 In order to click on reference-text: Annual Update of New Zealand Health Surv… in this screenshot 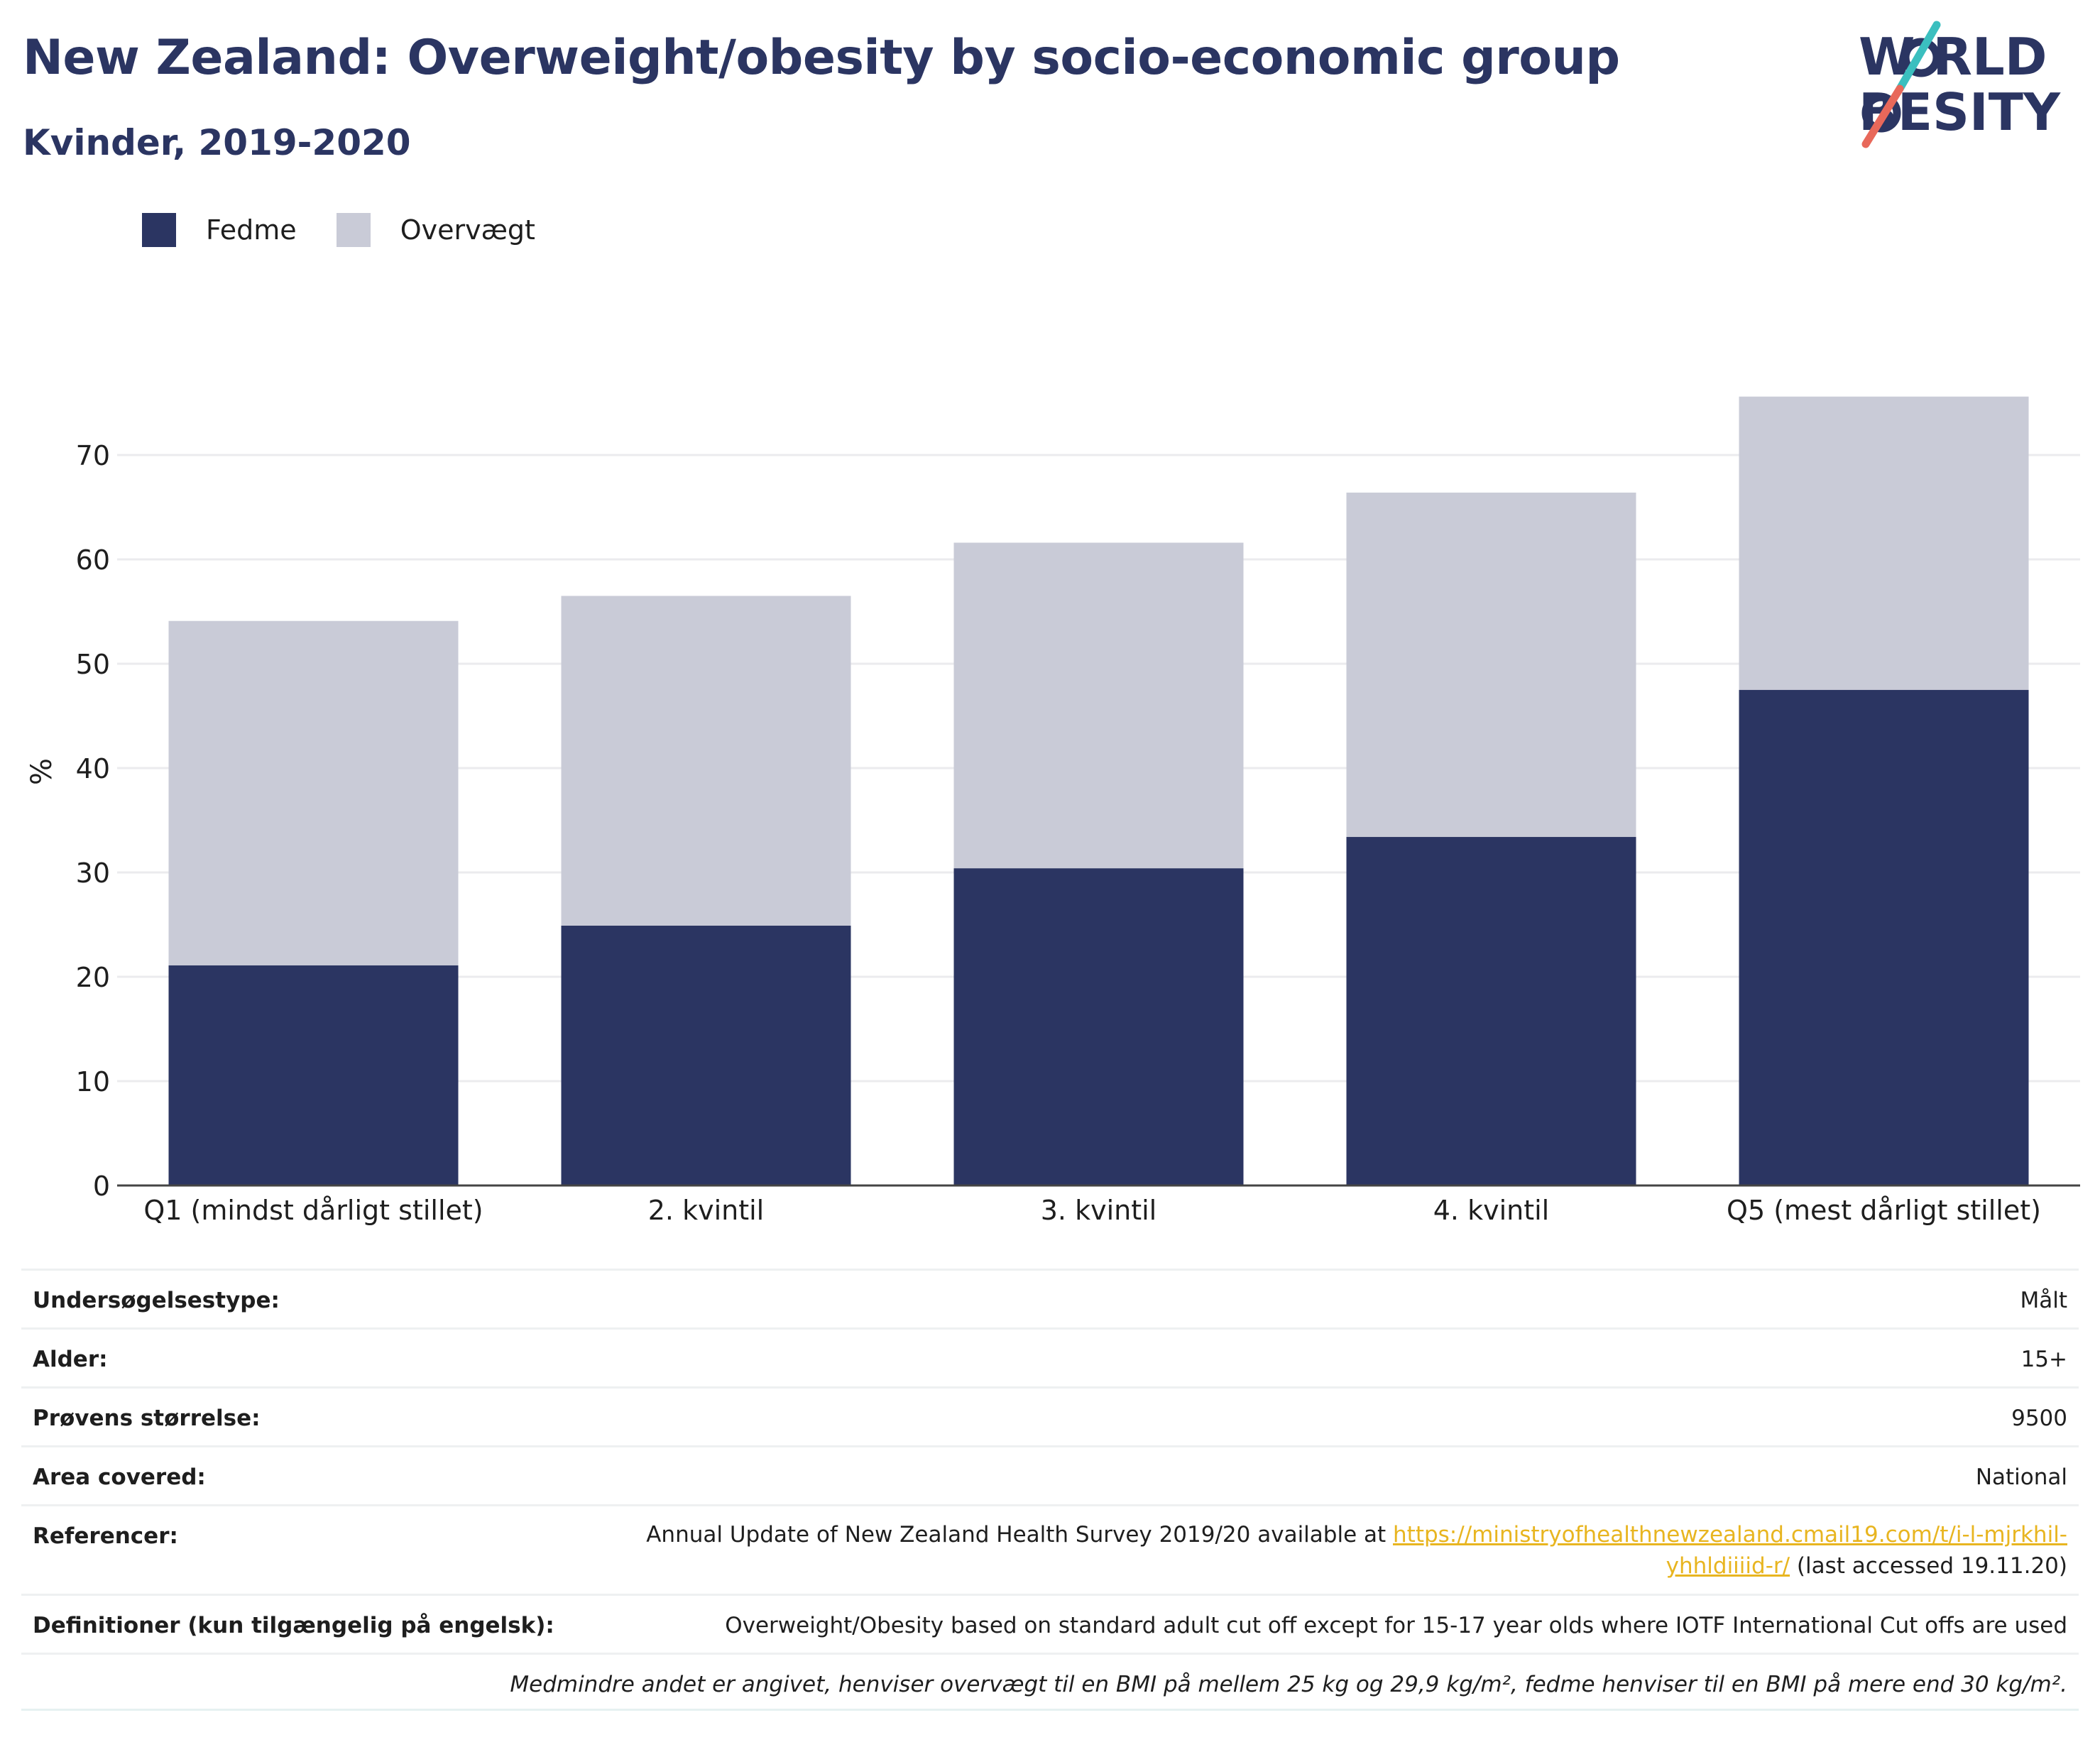, I will do `click(1356, 1550)`.